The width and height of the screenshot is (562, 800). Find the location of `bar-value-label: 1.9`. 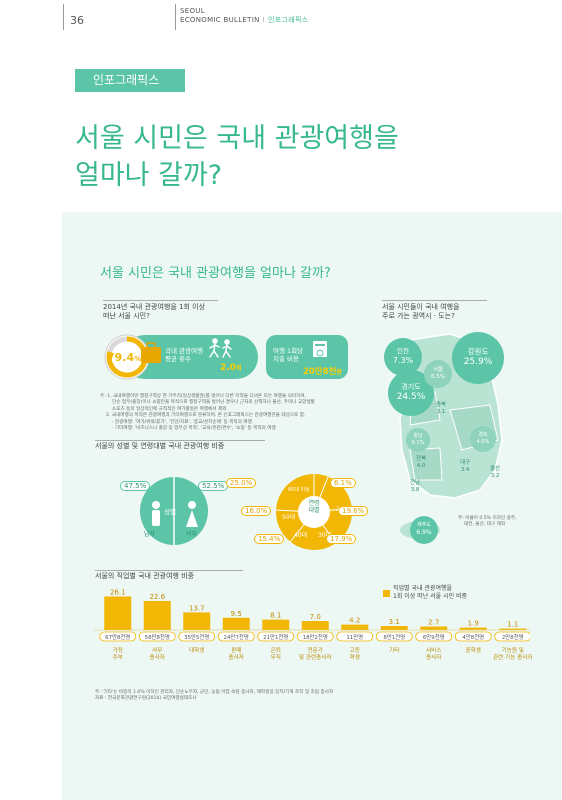

bar-value-label: 1.9 is located at coordinates (473, 624).